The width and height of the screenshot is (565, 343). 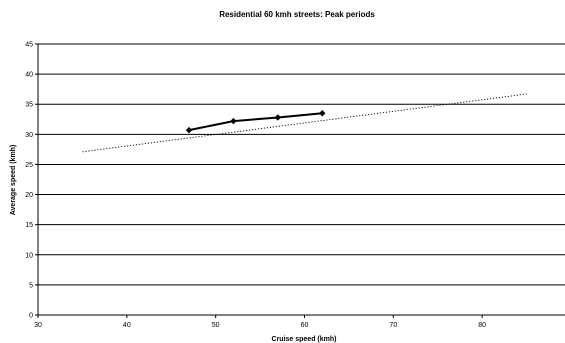 What do you see at coordinates (29, 105) in the screenshot?
I see `y-tick-label: 35` at bounding box center [29, 105].